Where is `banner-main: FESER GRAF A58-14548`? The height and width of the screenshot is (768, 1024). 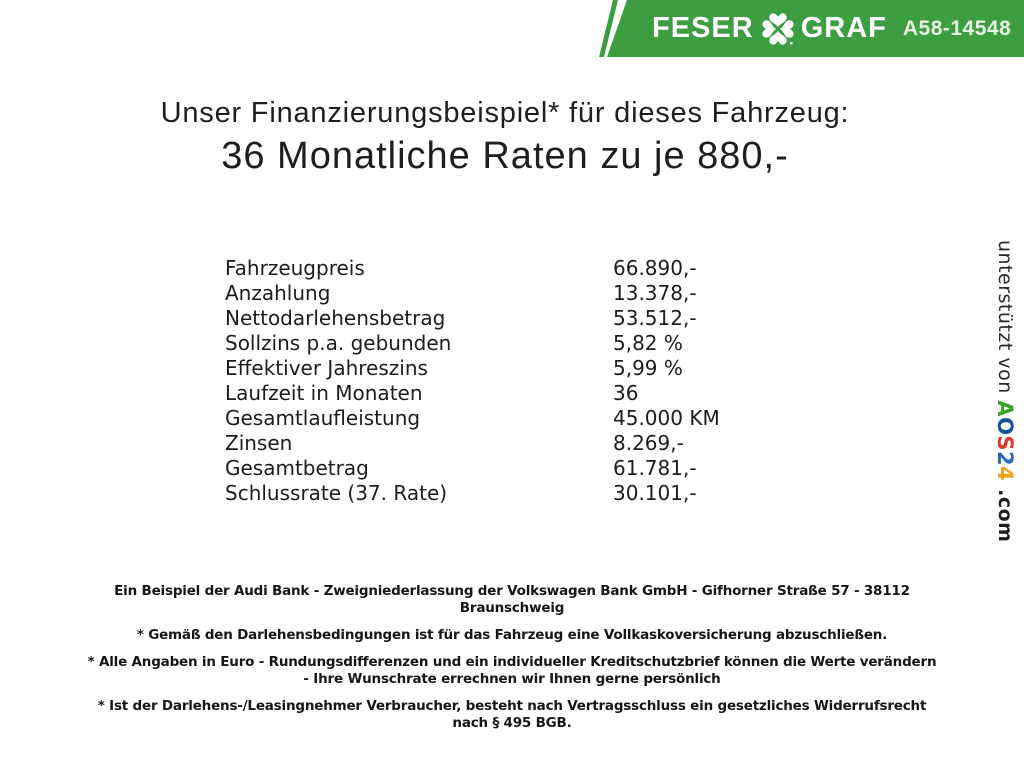 banner-main: FESER GRAF A58-14548 is located at coordinates (815, 28).